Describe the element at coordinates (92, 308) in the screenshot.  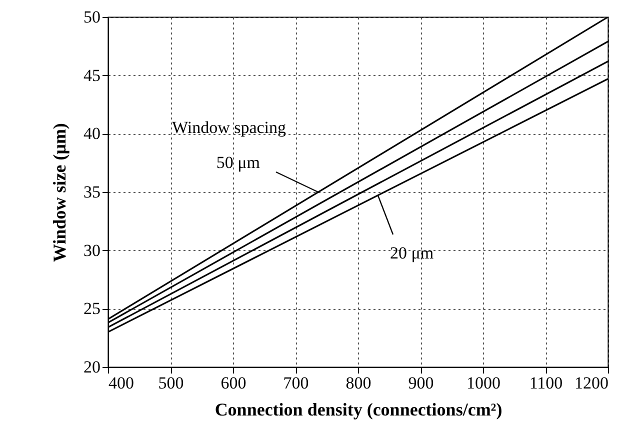
I see `y-tick-label: 25` at that location.